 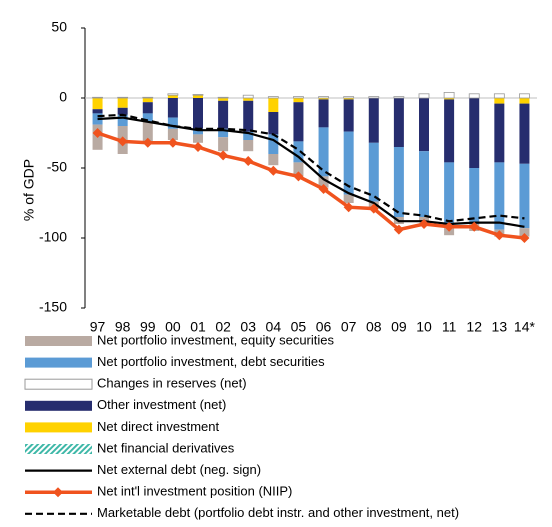 I want to click on legend-label: Net direct investment, so click(x=158, y=426).